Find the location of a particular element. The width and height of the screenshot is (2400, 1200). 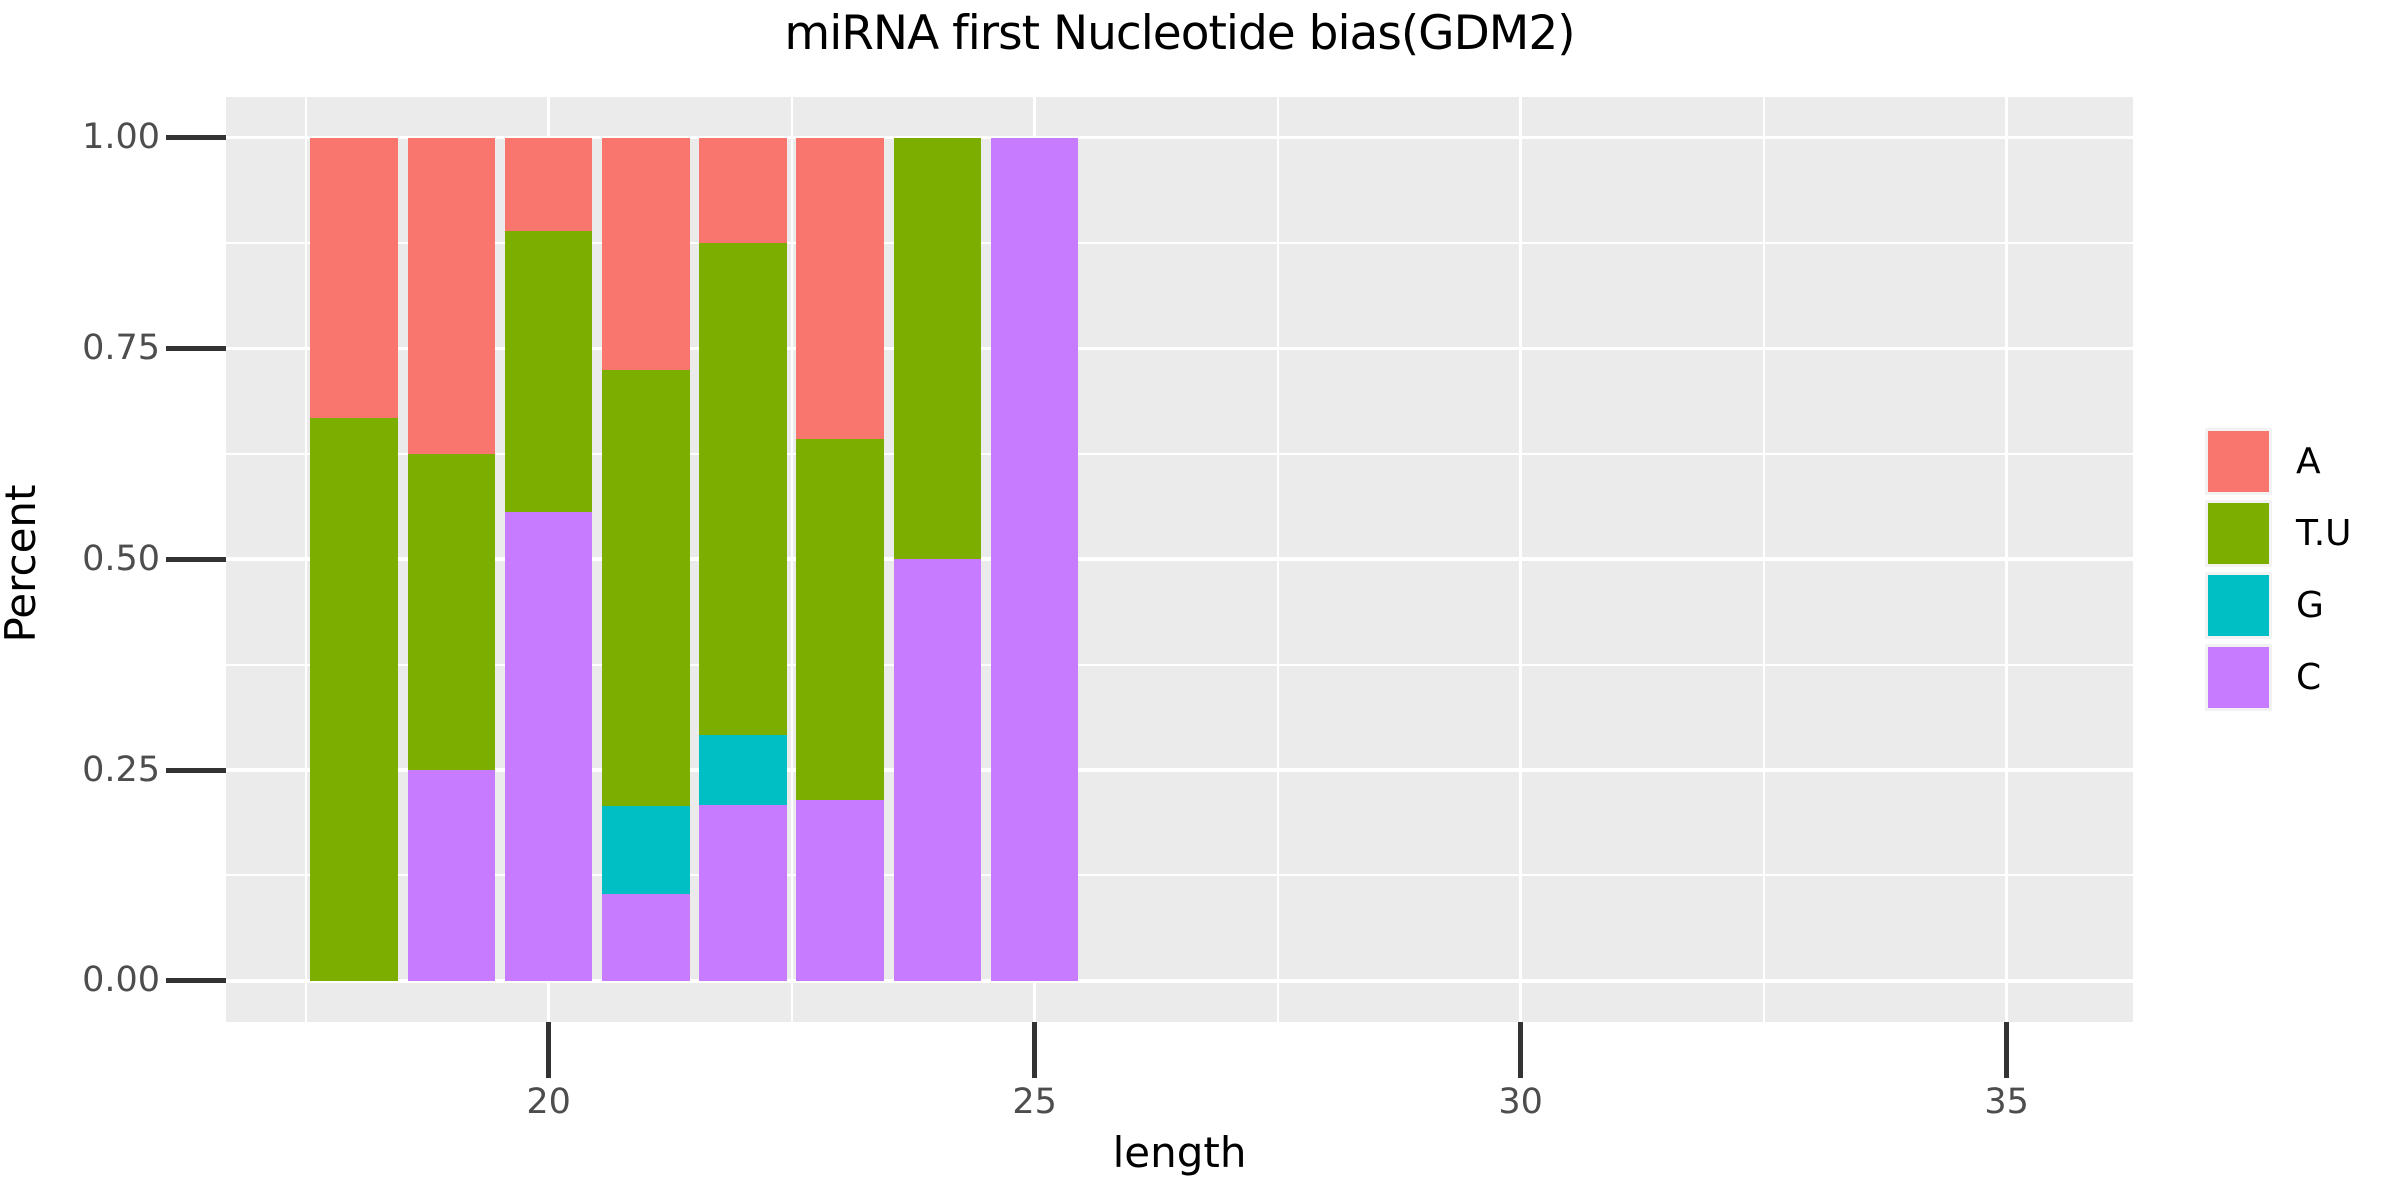

legend-label: C is located at coordinates (2309, 677).